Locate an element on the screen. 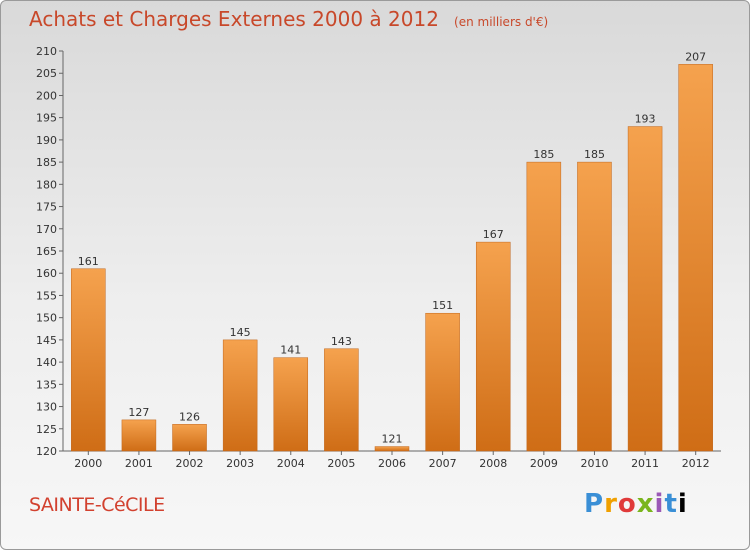 The image size is (750, 550). data-label-2010: 185 is located at coordinates (594, 154).